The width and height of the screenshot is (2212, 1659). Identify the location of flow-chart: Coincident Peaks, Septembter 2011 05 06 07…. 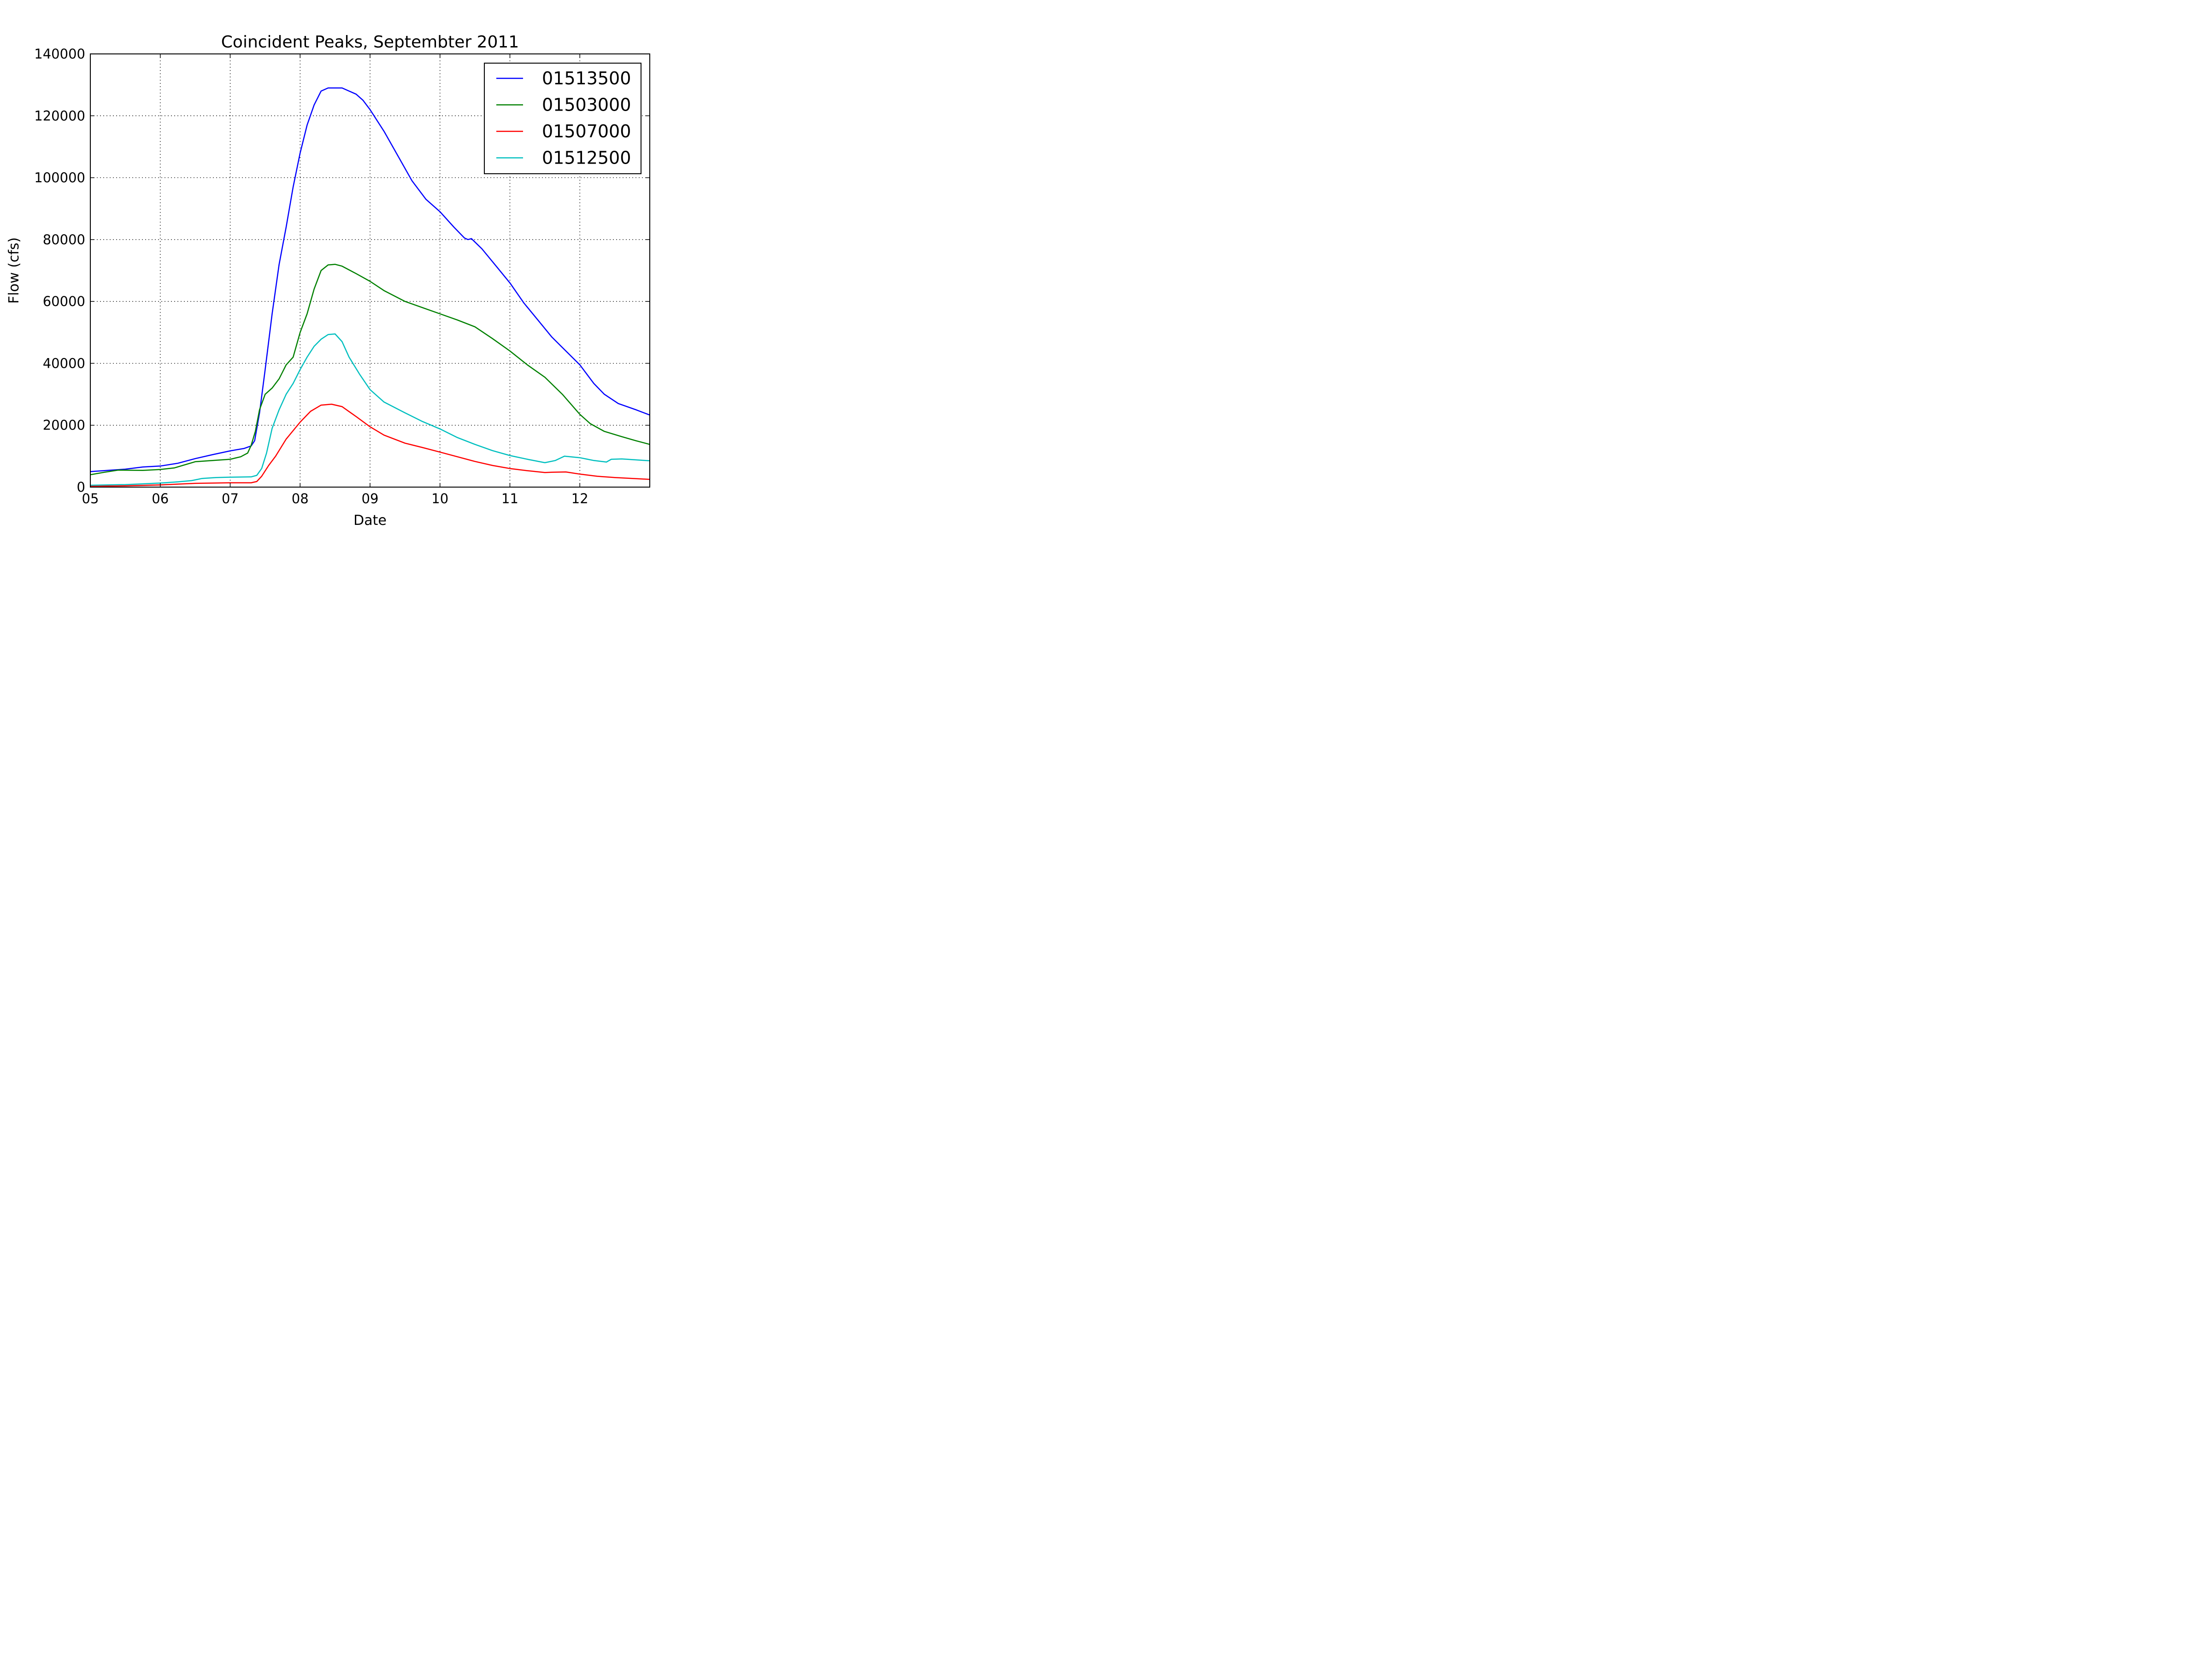
(328, 281).